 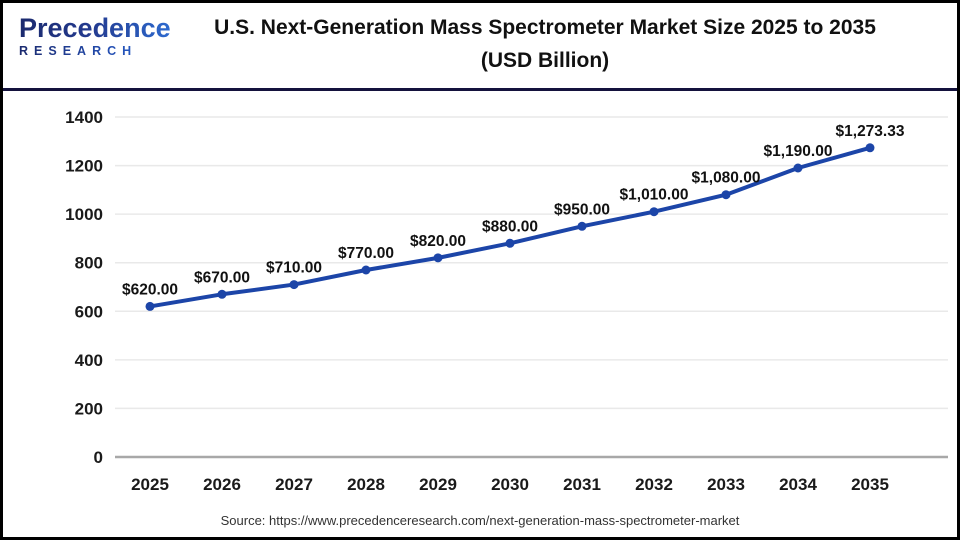 I want to click on x-tick-label: 2029, so click(x=438, y=484).